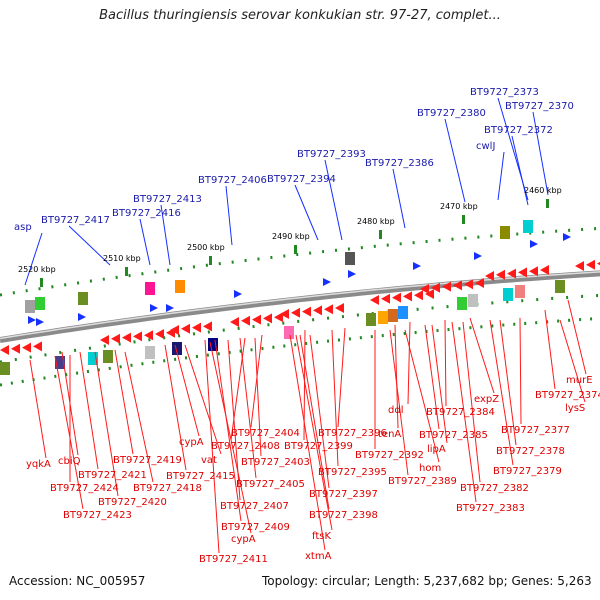  Describe the element at coordinates (535, 430) in the screenshot. I see `reverse-gene-label: BT9727_2377` at that location.